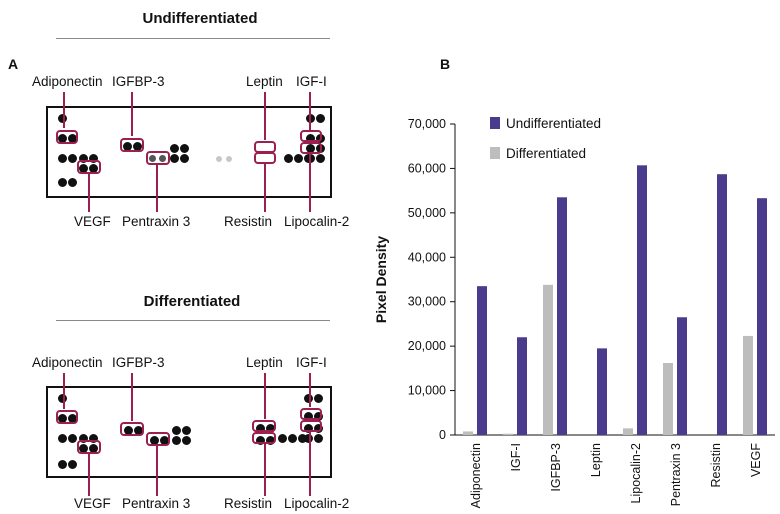 Image resolution: width=780 pixels, height=514 pixels. Describe the element at coordinates (476, 475) in the screenshot. I see `x-tick-label: Adiponectin` at that location.